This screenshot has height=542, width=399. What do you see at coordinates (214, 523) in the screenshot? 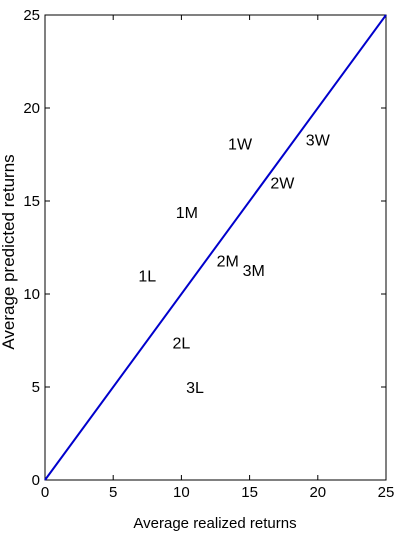
I see `x-axis-label: Average realized returns` at bounding box center [214, 523].